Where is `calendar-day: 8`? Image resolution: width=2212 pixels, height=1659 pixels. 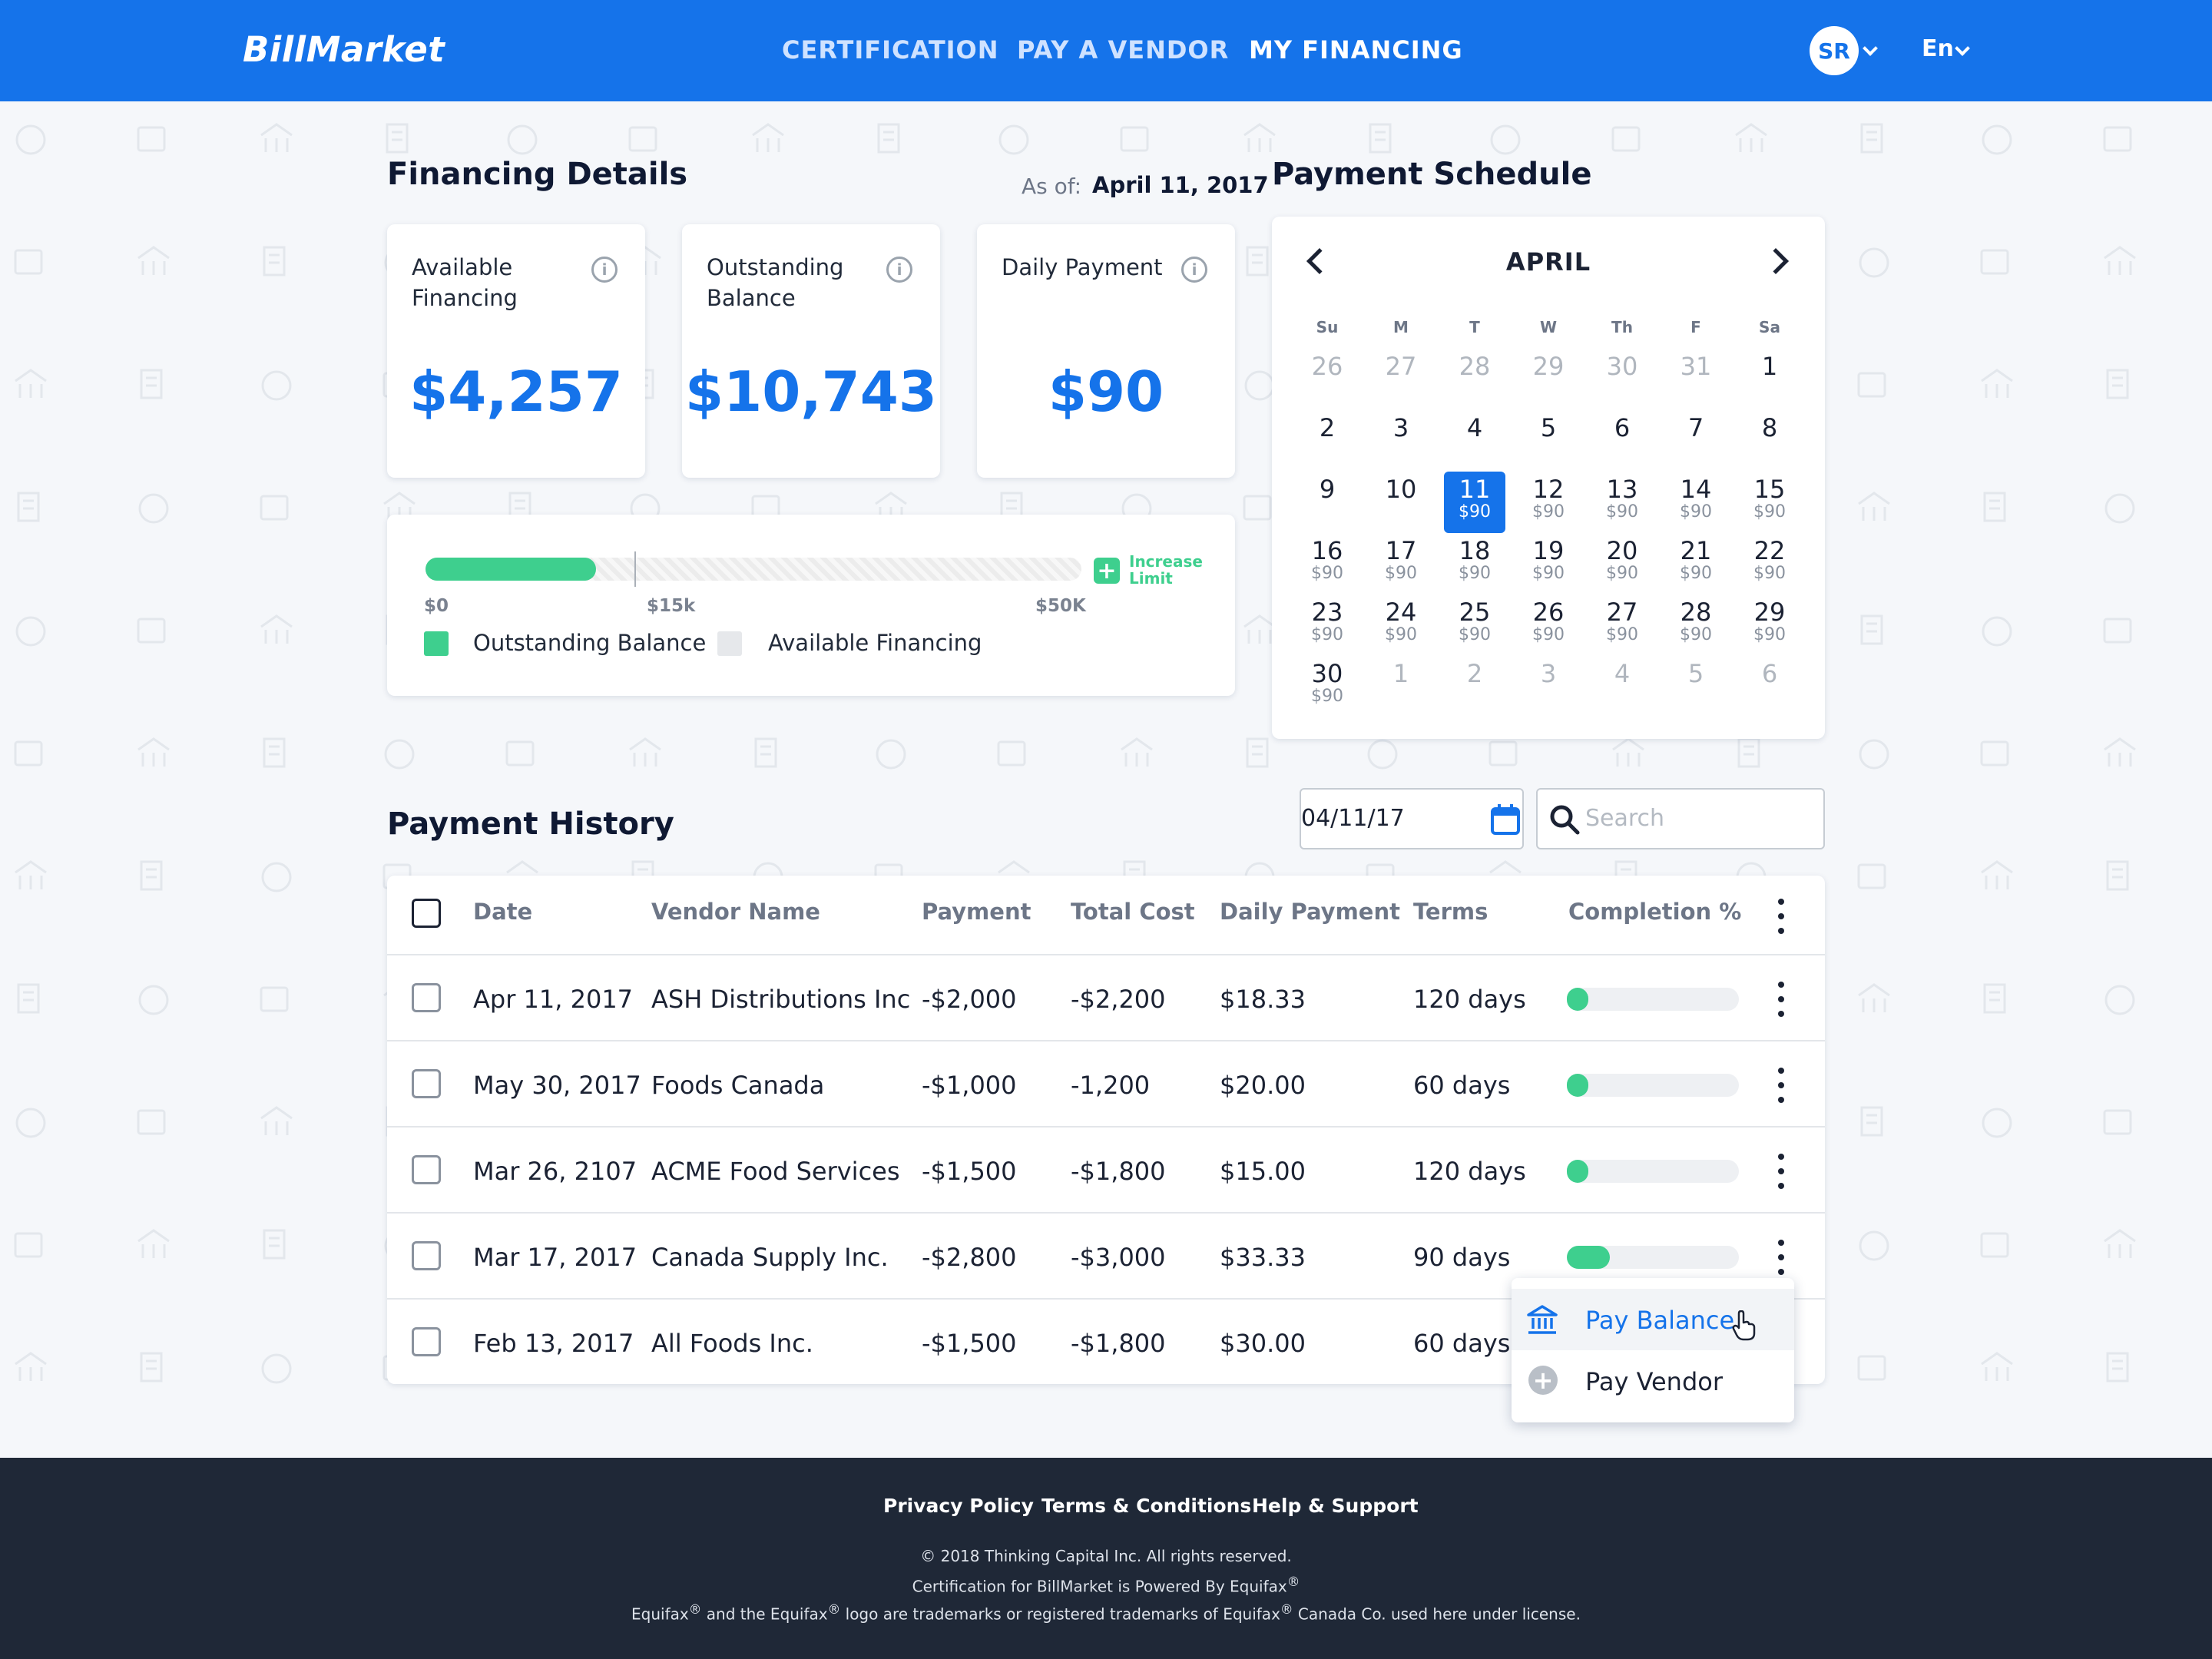 calendar-day: 8 is located at coordinates (1770, 441).